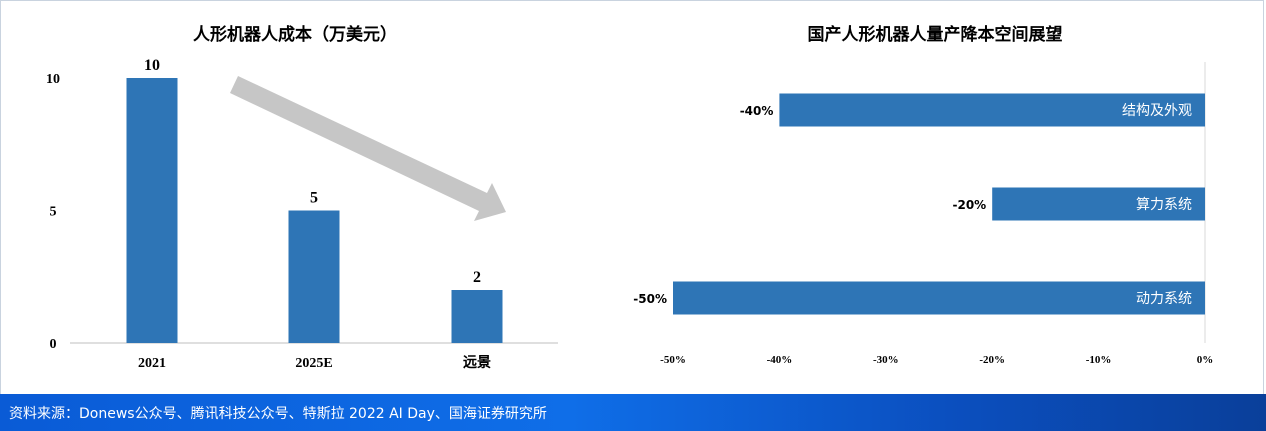  I want to click on x-tick-label: -20%, so click(992, 360).